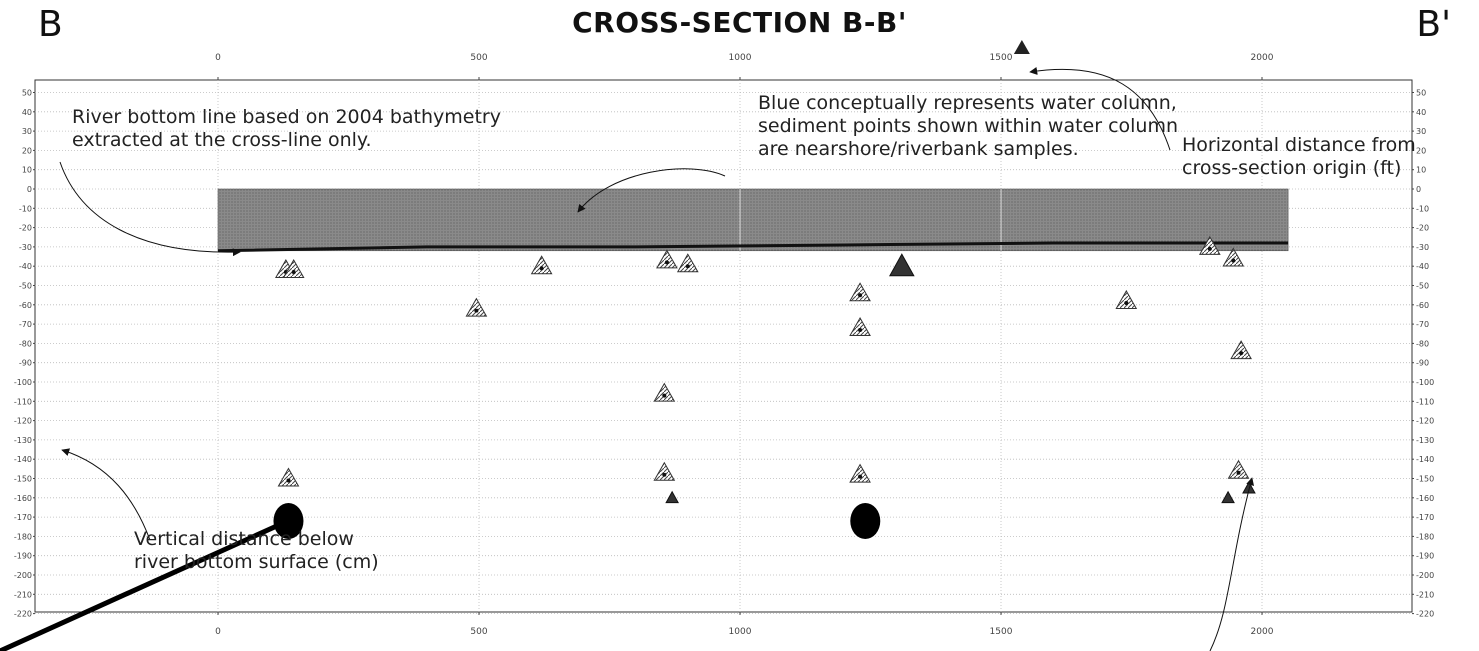 This screenshot has width=1479, height=651. What do you see at coordinates (244, 539) in the screenshot?
I see `annotation-vertical-line-1: Vertical distance below` at bounding box center [244, 539].